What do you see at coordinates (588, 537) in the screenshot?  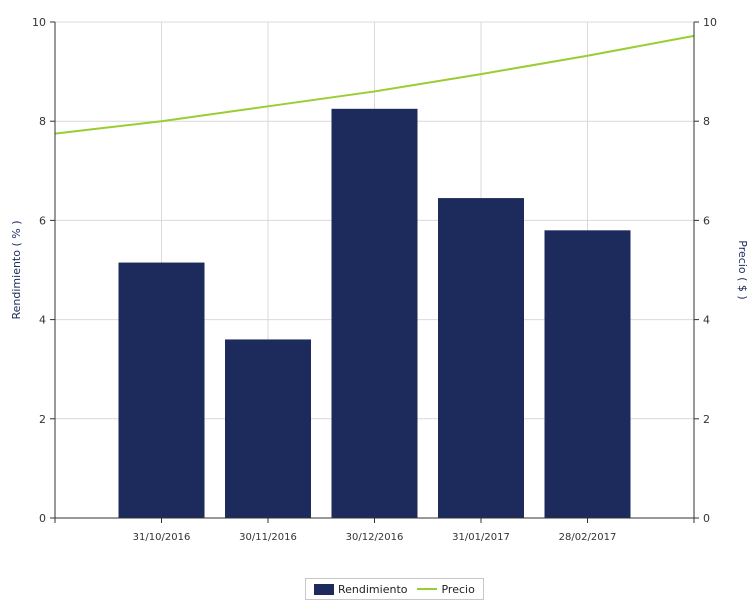 I see `x-tick-label-4: 28/02/2017` at bounding box center [588, 537].